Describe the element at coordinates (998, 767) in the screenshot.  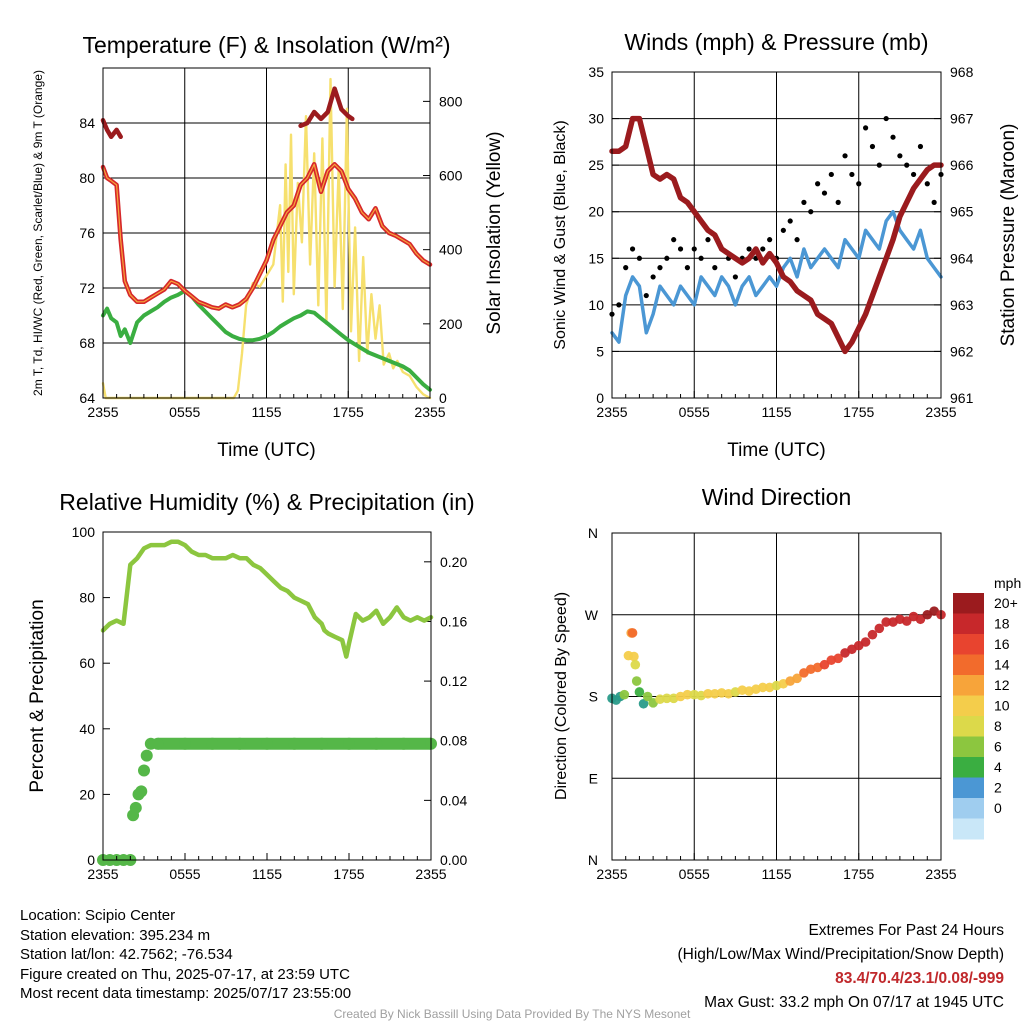
I see `colorbar-label: 4` at that location.